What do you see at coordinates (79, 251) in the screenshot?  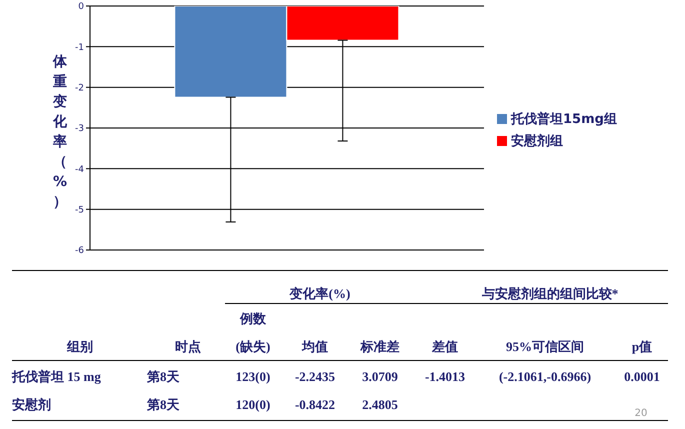 I see `y-tick-label: -6` at bounding box center [79, 251].